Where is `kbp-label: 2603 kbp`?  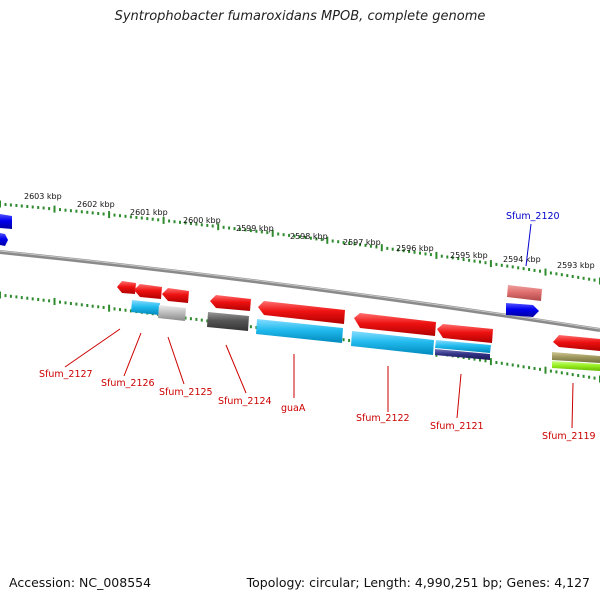
kbp-label: 2603 kbp is located at coordinates (43, 196).